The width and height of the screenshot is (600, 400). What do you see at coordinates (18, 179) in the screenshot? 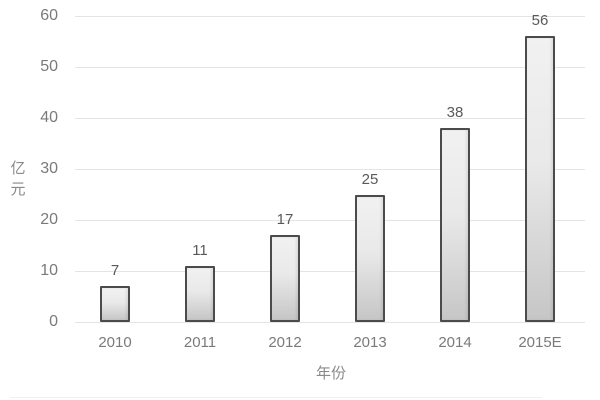
I see `y-axis-title: 亿元` at bounding box center [18, 179].